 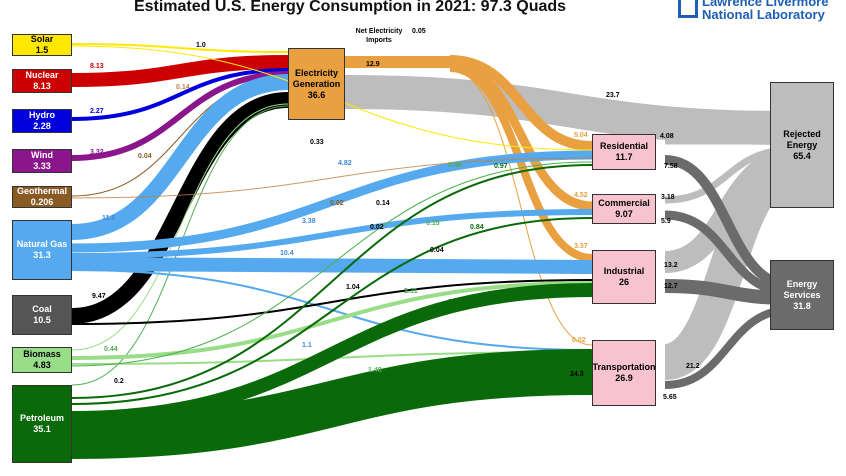 I want to click on flow-label-nuclear-elec: 8.13, so click(x=97, y=66).